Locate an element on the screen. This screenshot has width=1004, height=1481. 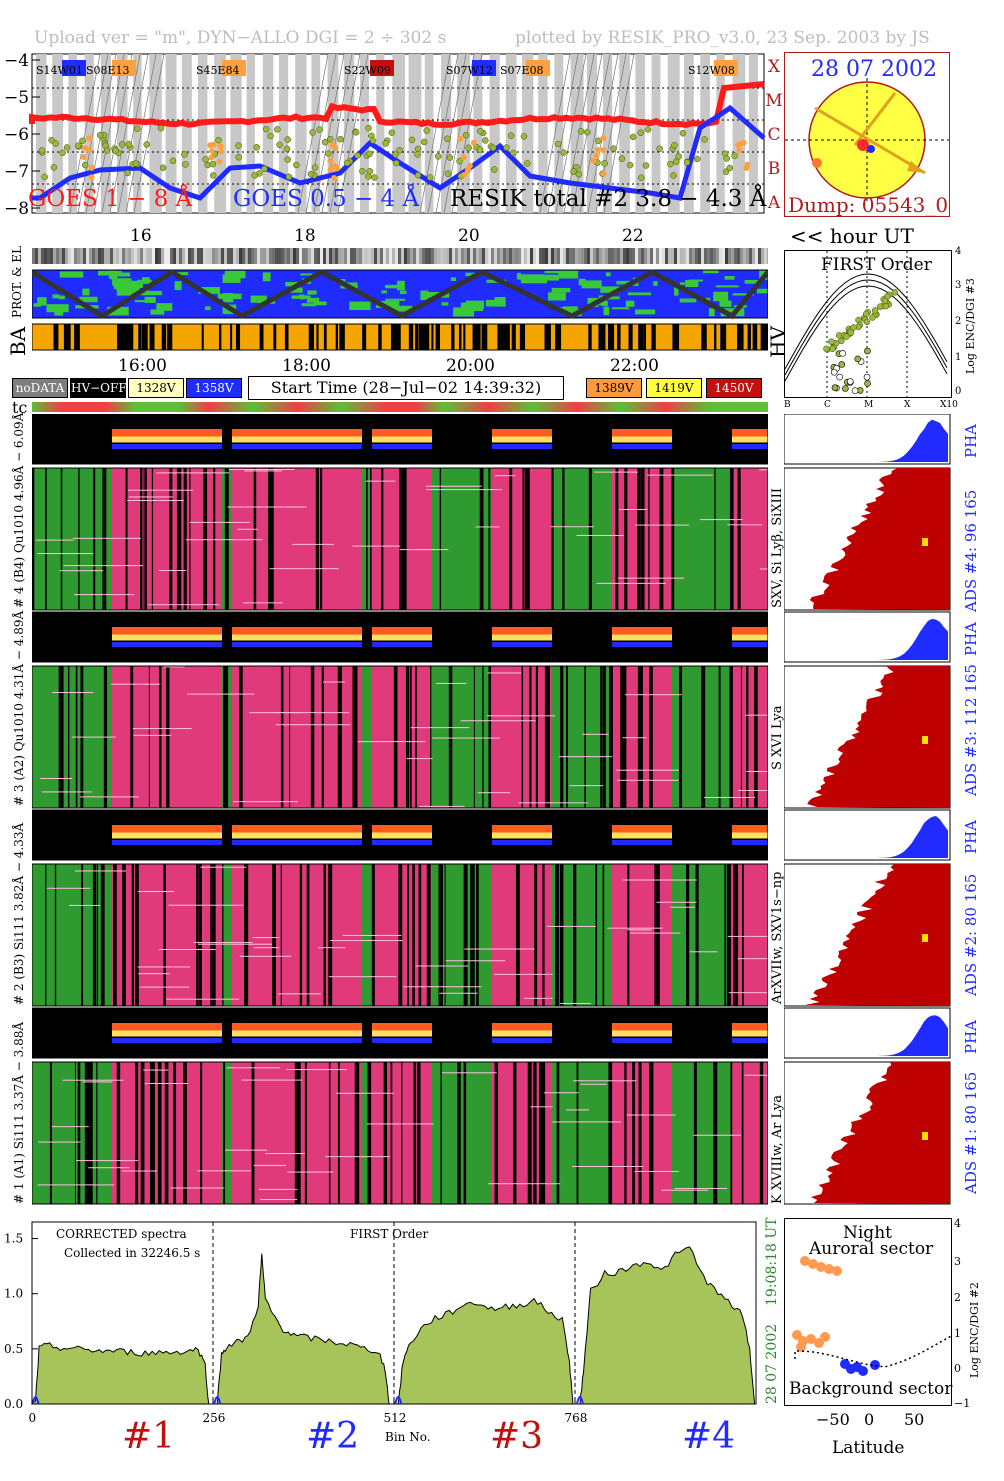
chart-xtick: 0 is located at coordinates (33, 1418).